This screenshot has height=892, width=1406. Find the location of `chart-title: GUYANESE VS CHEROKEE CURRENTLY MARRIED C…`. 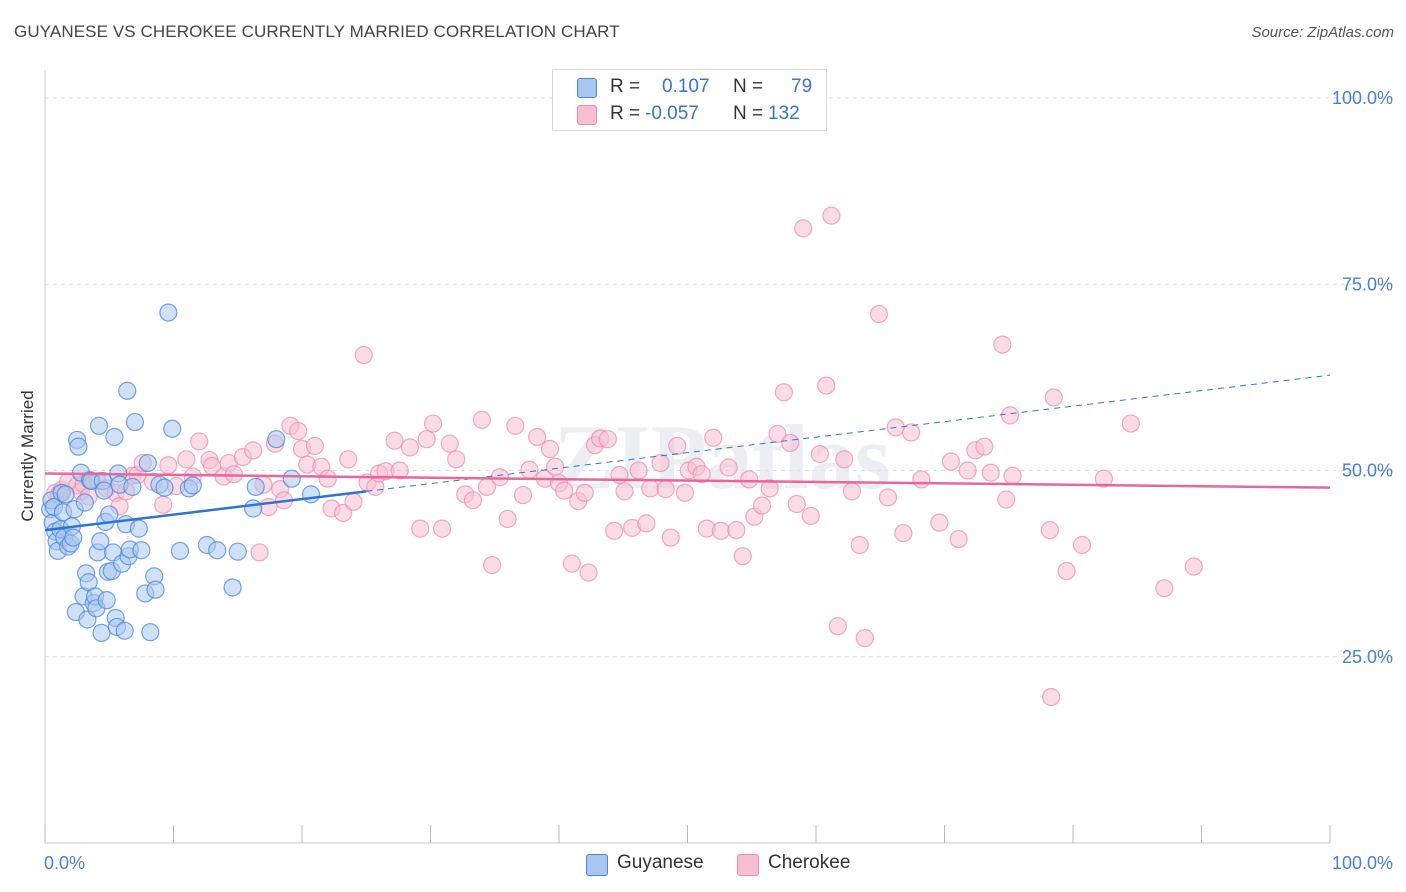

chart-title: GUYANESE VS CHEROKEE CURRENTLY MARRIED C… is located at coordinates (317, 31).